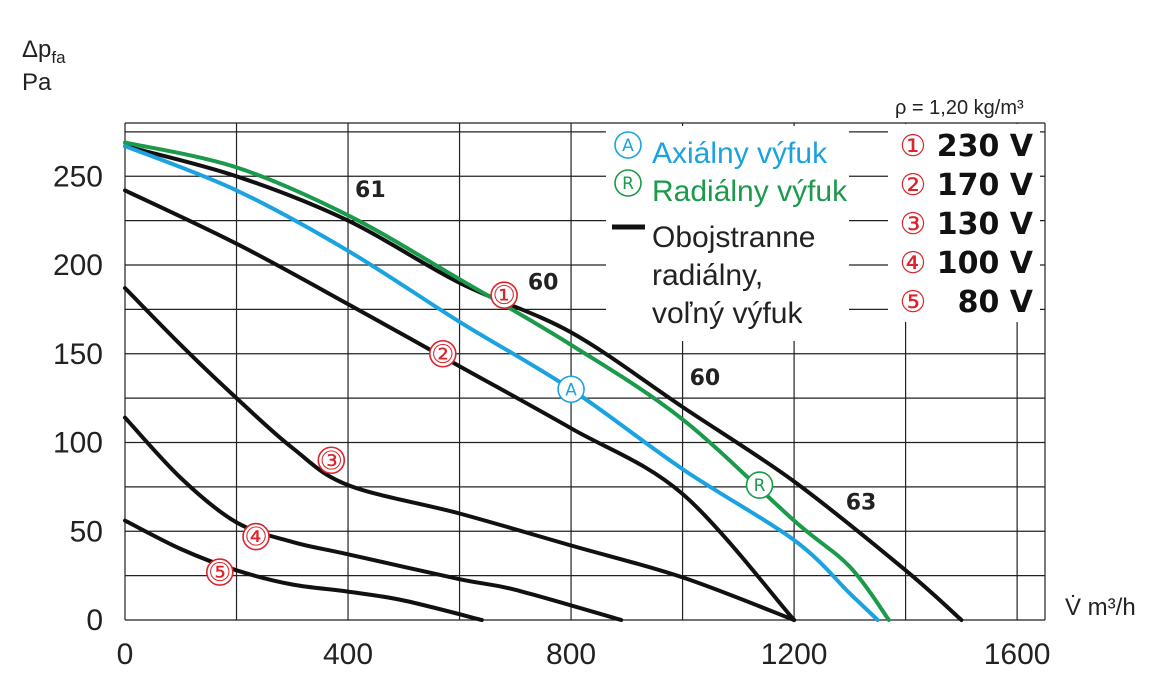 The width and height of the screenshot is (1160, 682). What do you see at coordinates (78, 265) in the screenshot?
I see `y-tick-label: 200` at bounding box center [78, 265].